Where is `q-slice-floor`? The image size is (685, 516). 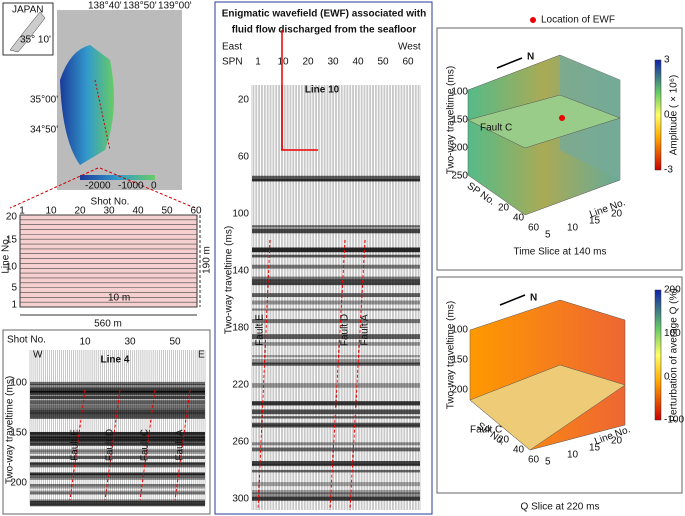
q-slice-floor is located at coordinates (547, 407).